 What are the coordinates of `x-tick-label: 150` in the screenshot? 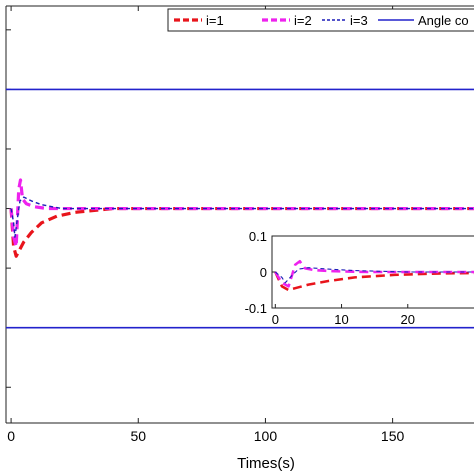 It's located at (393, 436).